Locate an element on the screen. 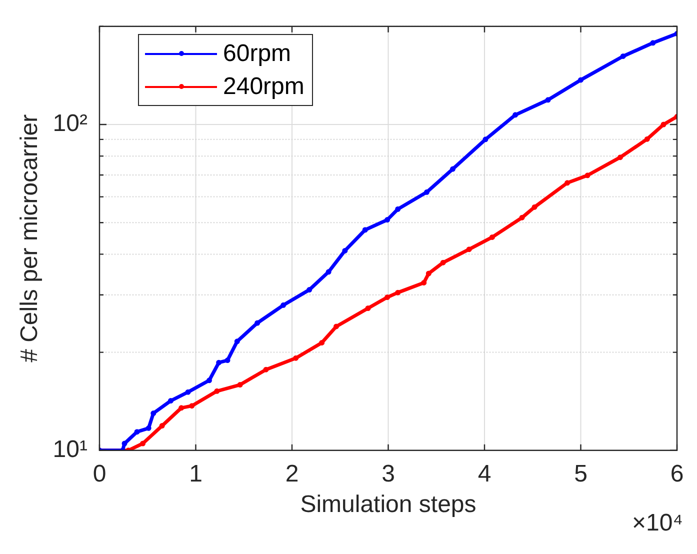 This screenshot has height=554, width=697. x-tick-label: 5 is located at coordinates (581, 474).